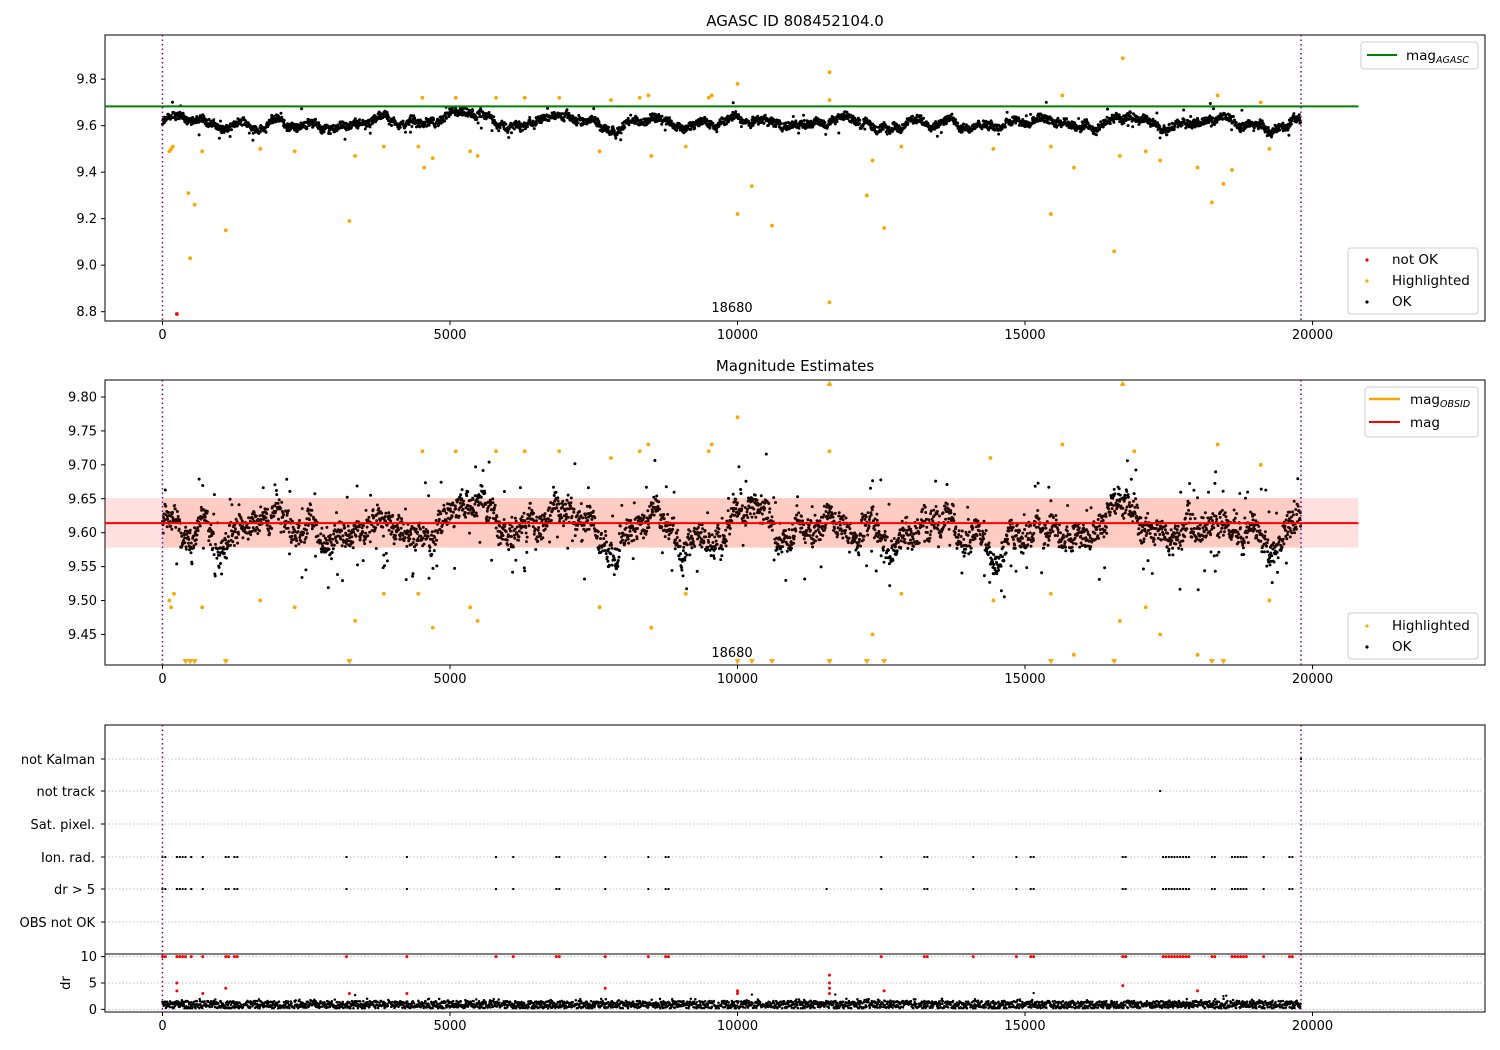 The image size is (1500, 1050). What do you see at coordinates (1367, 647) in the screenshot?
I see `legend-marker-ok` at bounding box center [1367, 647].